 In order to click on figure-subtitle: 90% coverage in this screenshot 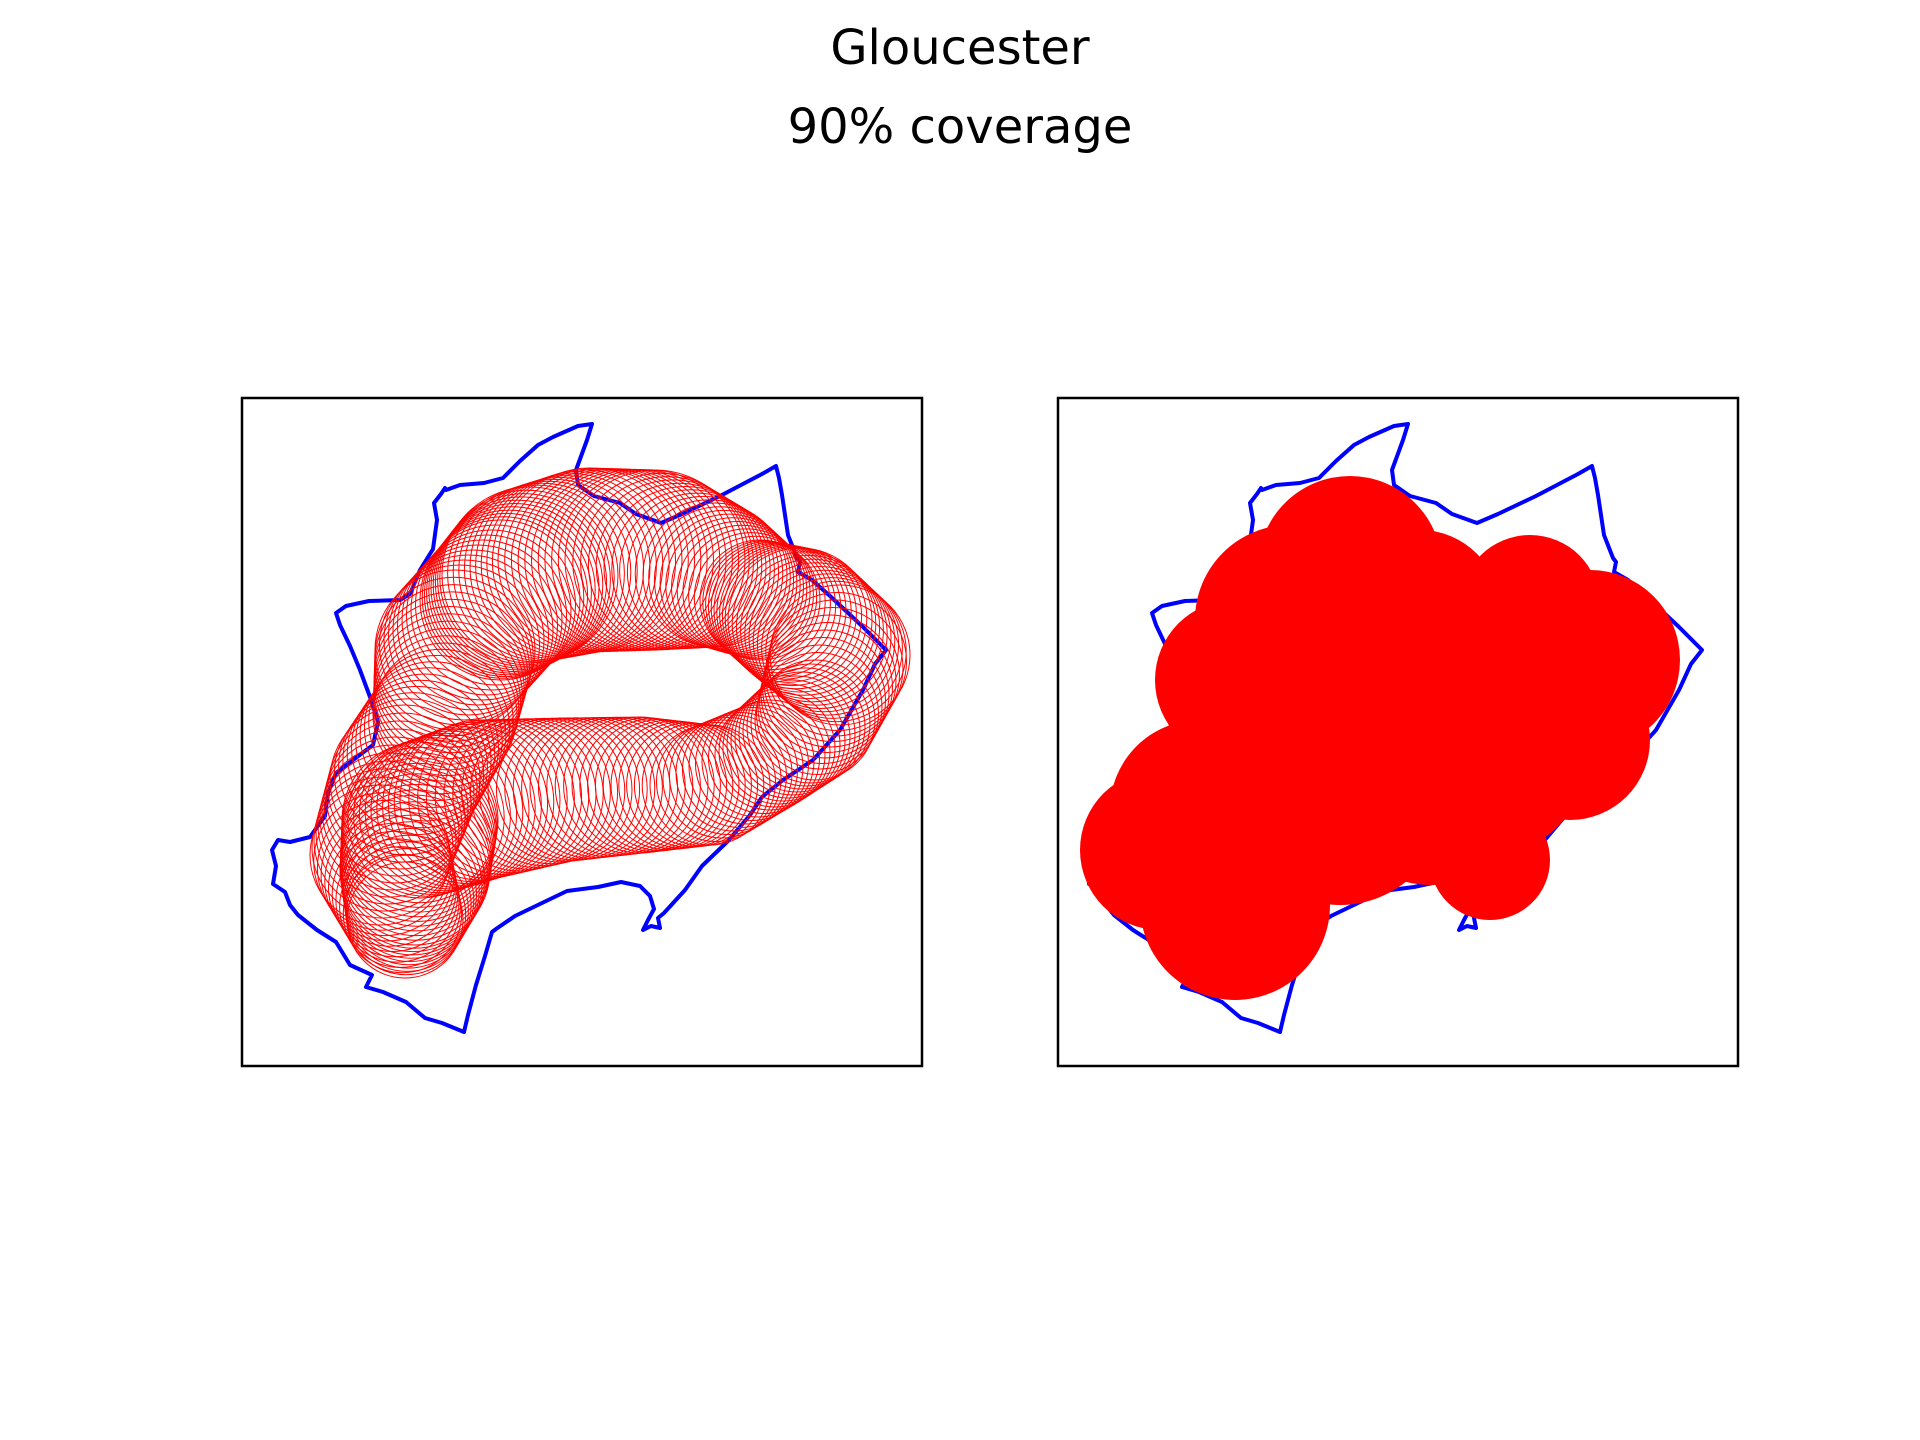, I will do `click(960, 127)`.